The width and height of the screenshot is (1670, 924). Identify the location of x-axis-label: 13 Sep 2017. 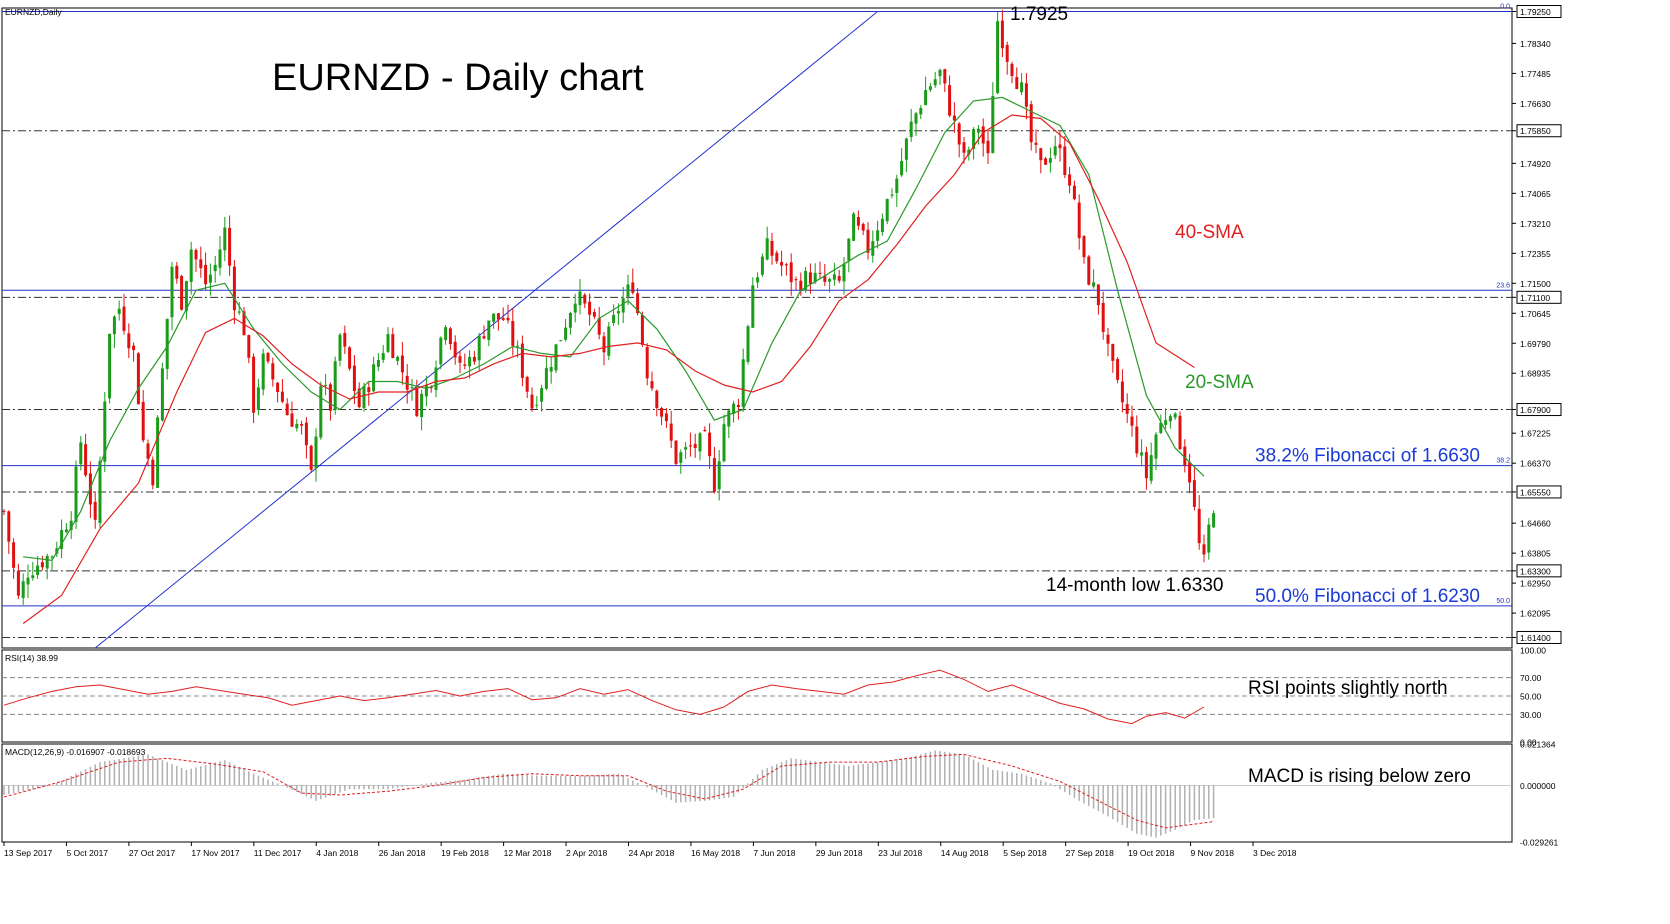
(28, 853).